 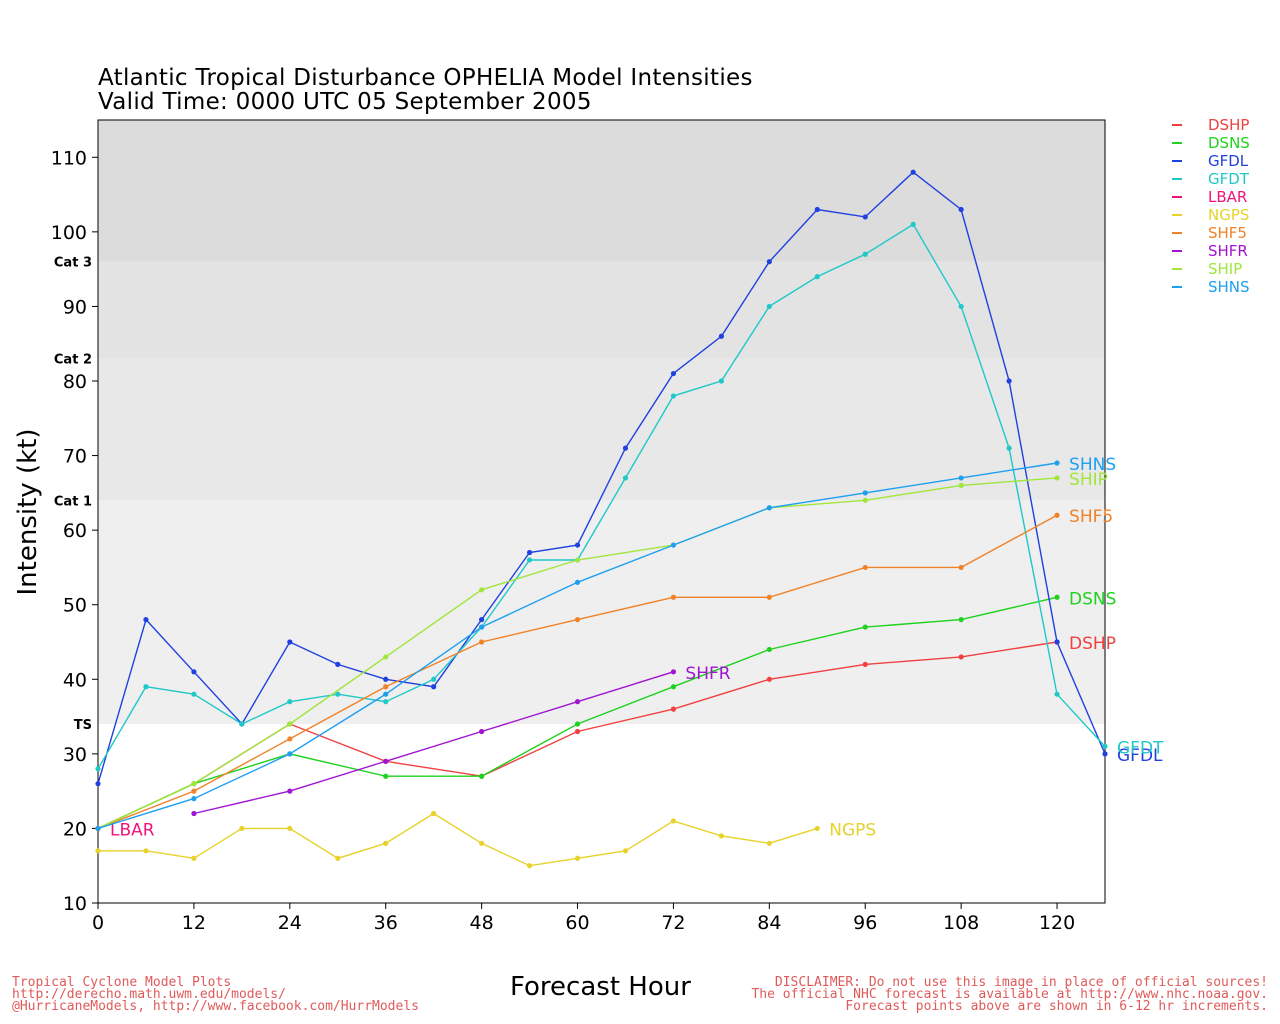 I want to click on footer-credit-line: Tropical Cyclone Model Plots, so click(x=122, y=982).